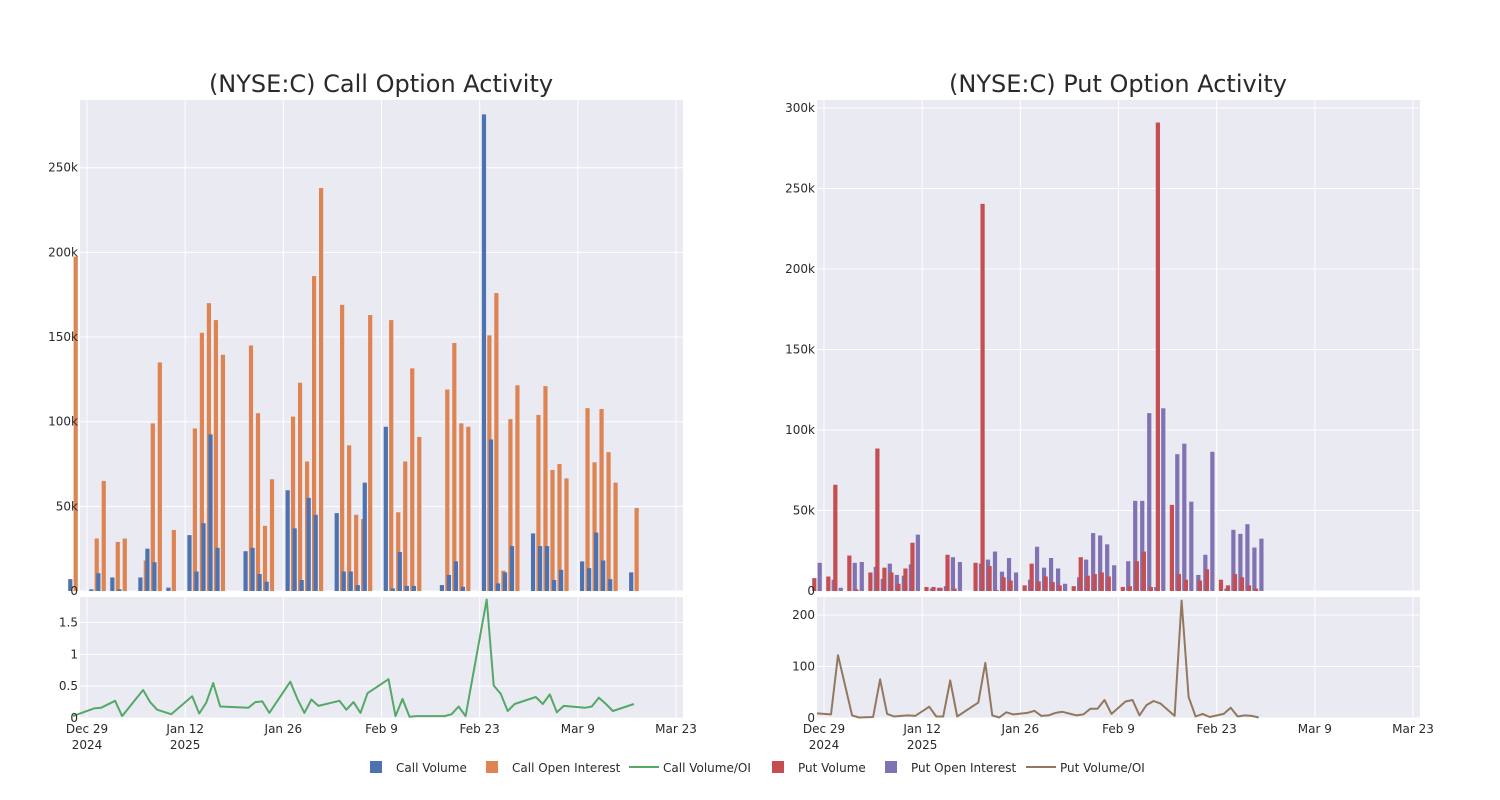 This screenshot has height=800, width=1500. I want to click on legend-label: Call Volume, so click(431, 768).